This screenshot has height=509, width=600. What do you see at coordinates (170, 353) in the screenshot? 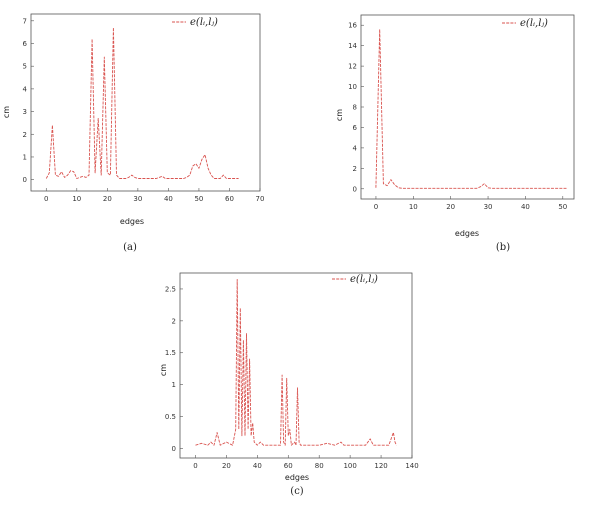
I see `y-tick-label: 1.5` at bounding box center [170, 353].